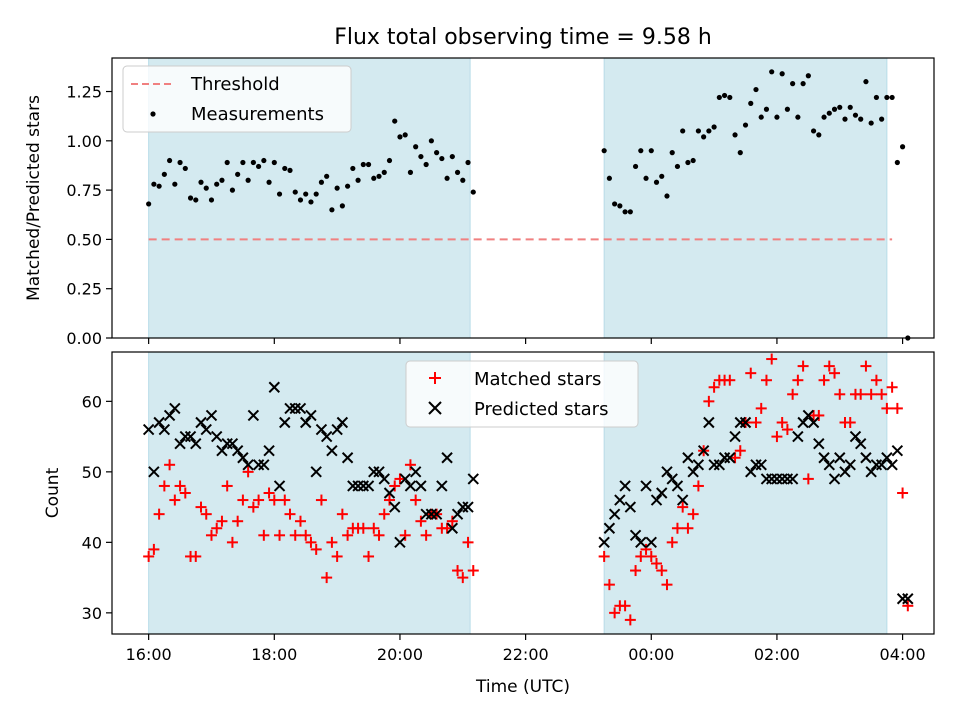  I want to click on bottom-y-axis-label: Count, so click(53, 492).